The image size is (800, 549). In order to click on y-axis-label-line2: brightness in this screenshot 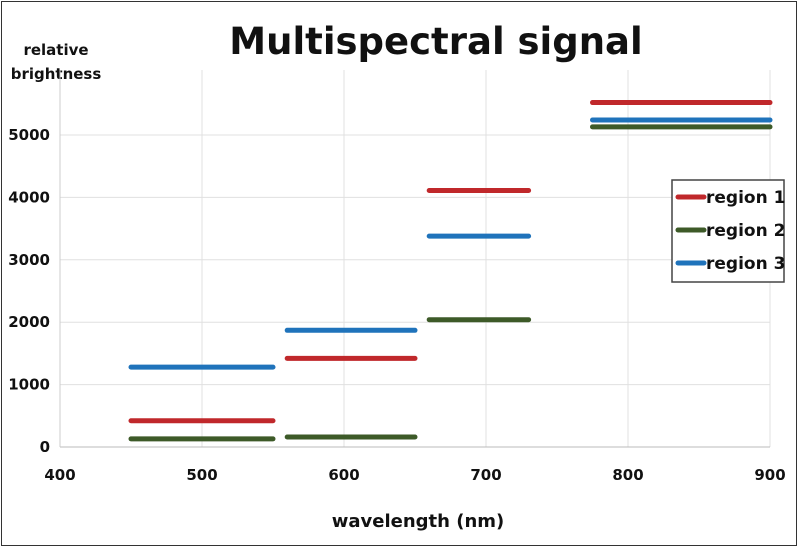, I will do `click(56, 74)`.